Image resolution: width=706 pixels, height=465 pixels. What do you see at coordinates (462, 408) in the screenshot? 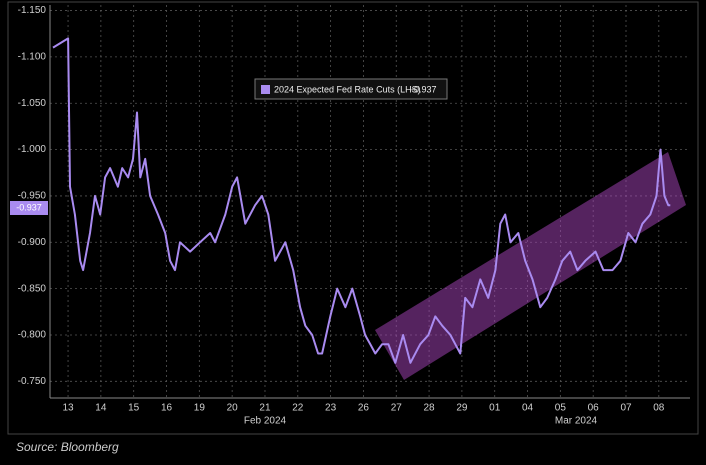
I see `x-tick-label: 29` at bounding box center [462, 408].